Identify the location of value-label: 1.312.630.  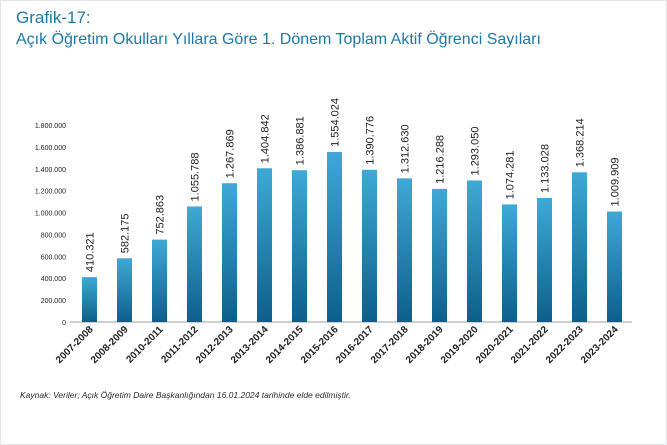
(406, 148).